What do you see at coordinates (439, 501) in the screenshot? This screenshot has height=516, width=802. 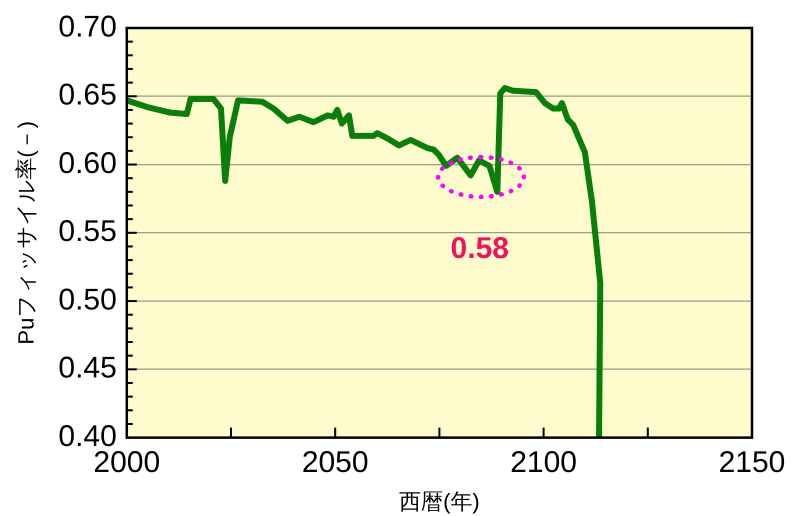 I see `x-axis-title: 西暦(年)` at bounding box center [439, 501].